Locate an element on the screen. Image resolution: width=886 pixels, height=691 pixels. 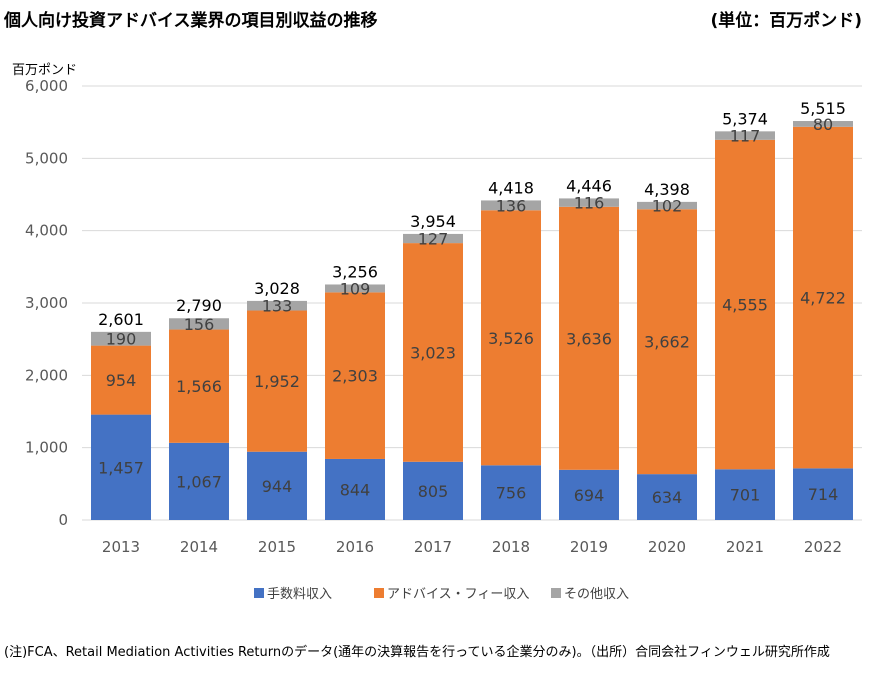
y-tick-label: 6,000 is located at coordinates (46, 86).